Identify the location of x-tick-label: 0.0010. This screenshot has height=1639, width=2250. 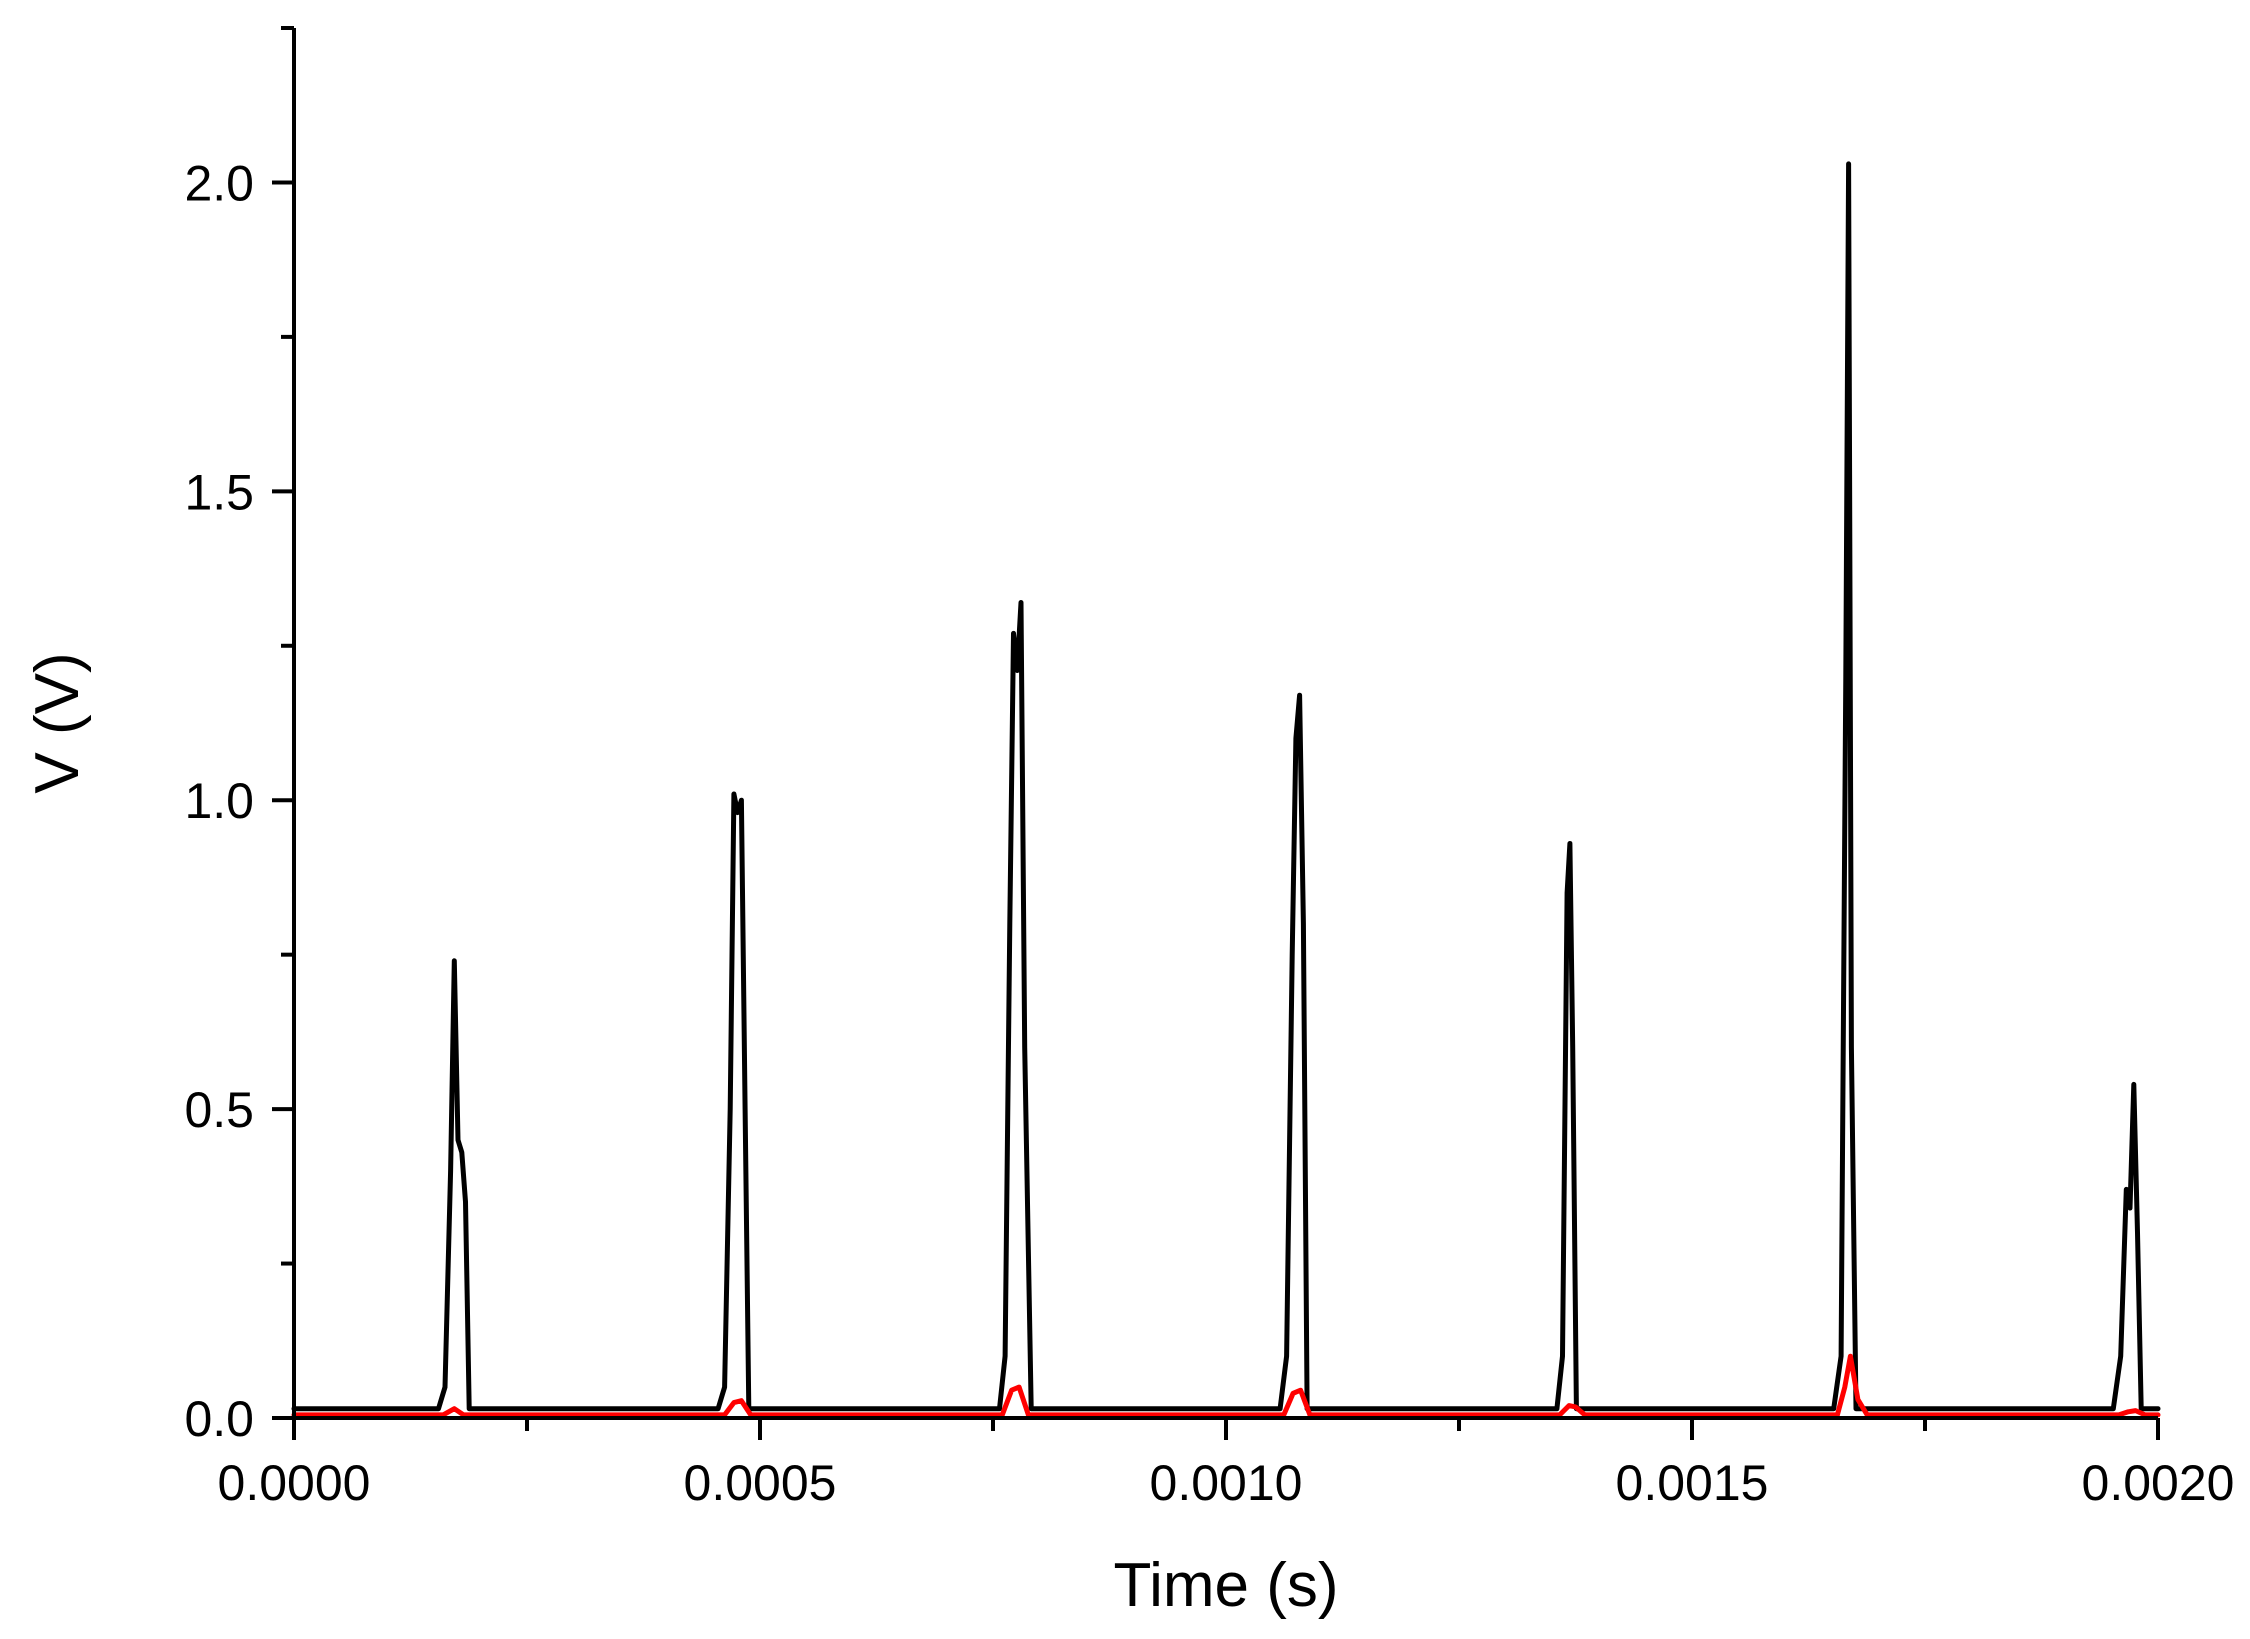
(1226, 1483).